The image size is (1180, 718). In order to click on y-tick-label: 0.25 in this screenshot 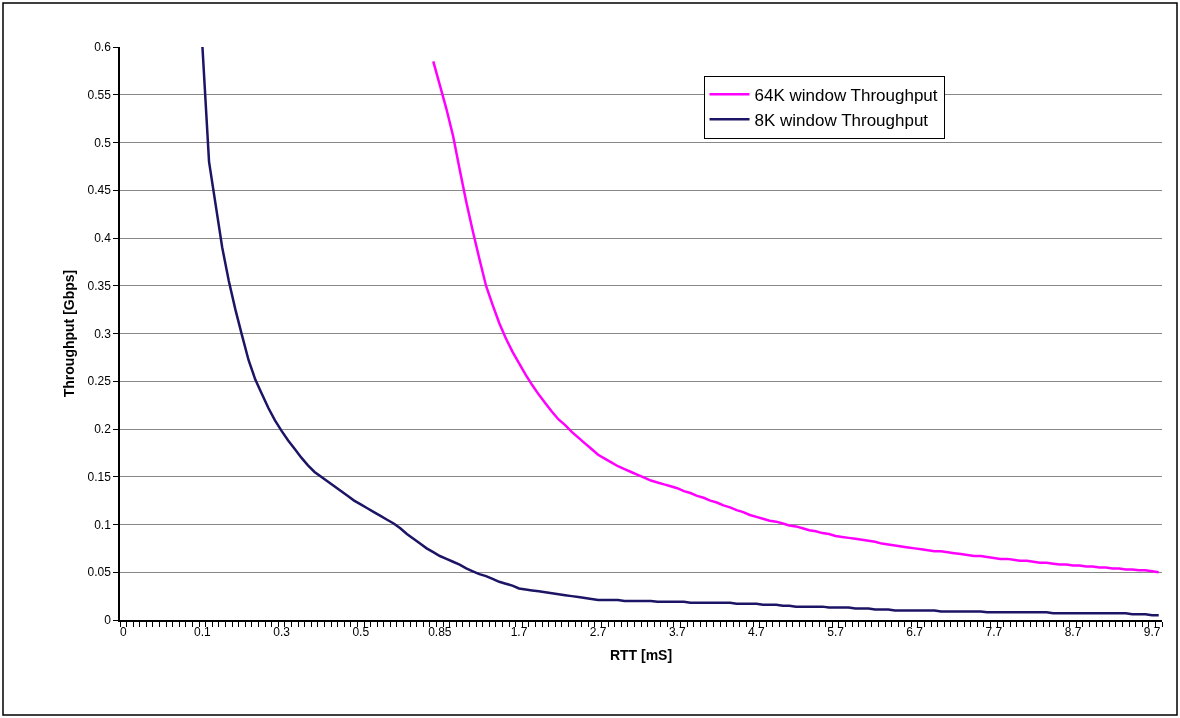, I will do `click(99, 381)`.